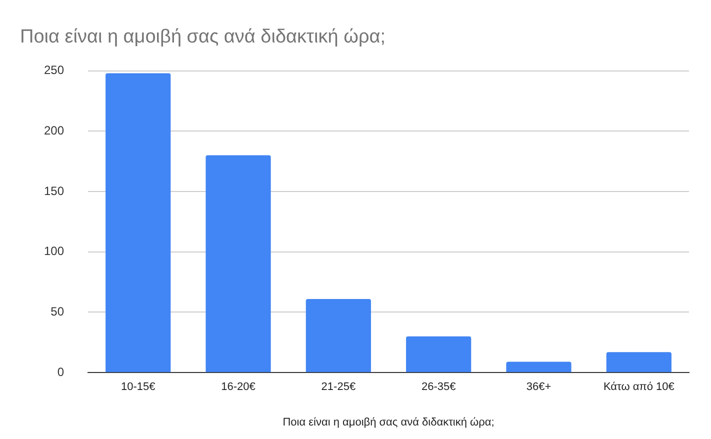  Describe the element at coordinates (638, 387) in the screenshot. I see `x-tick-label: Κάτω από 10€` at that location.